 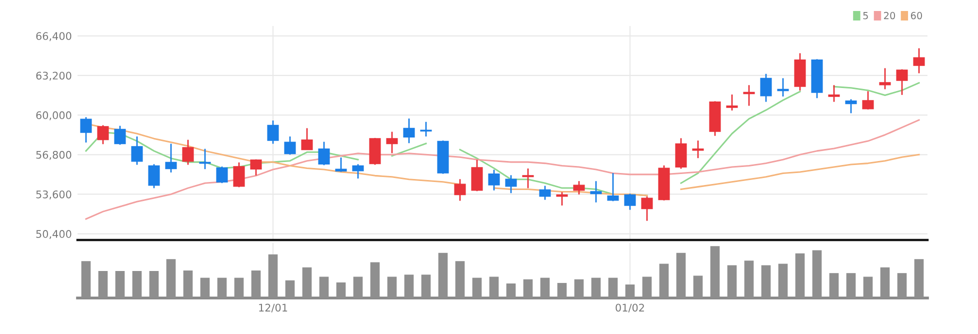 What do you see at coordinates (54, 195) in the screenshot?
I see `y-tick-label: 53,600` at bounding box center [54, 195].